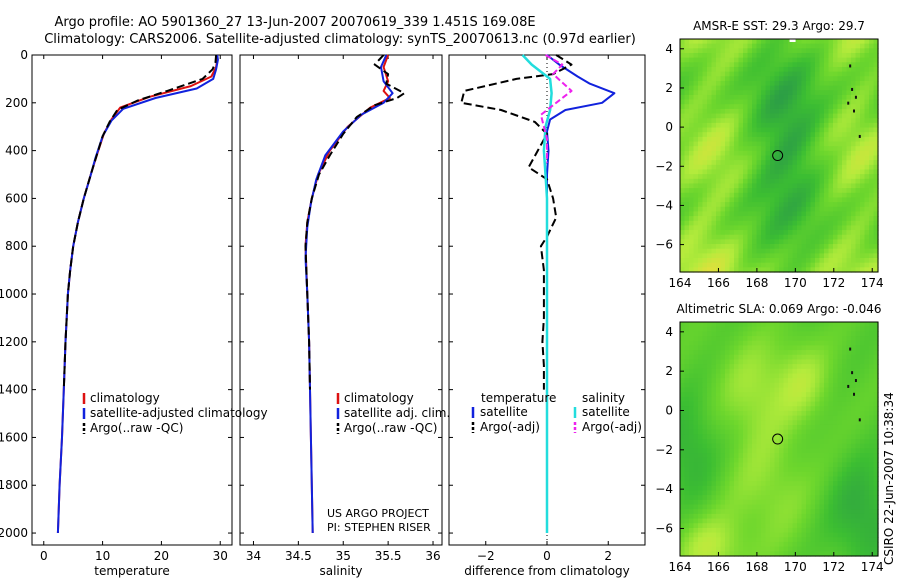 The image size is (900, 580). Describe the element at coordinates (718, 567) in the screenshot. I see `x-tick-label: 166` at that location.